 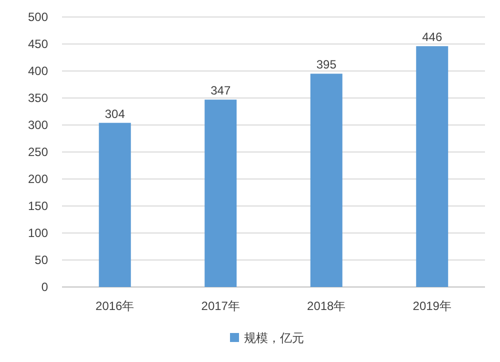 I want to click on data-label: 347, so click(x=220, y=91).